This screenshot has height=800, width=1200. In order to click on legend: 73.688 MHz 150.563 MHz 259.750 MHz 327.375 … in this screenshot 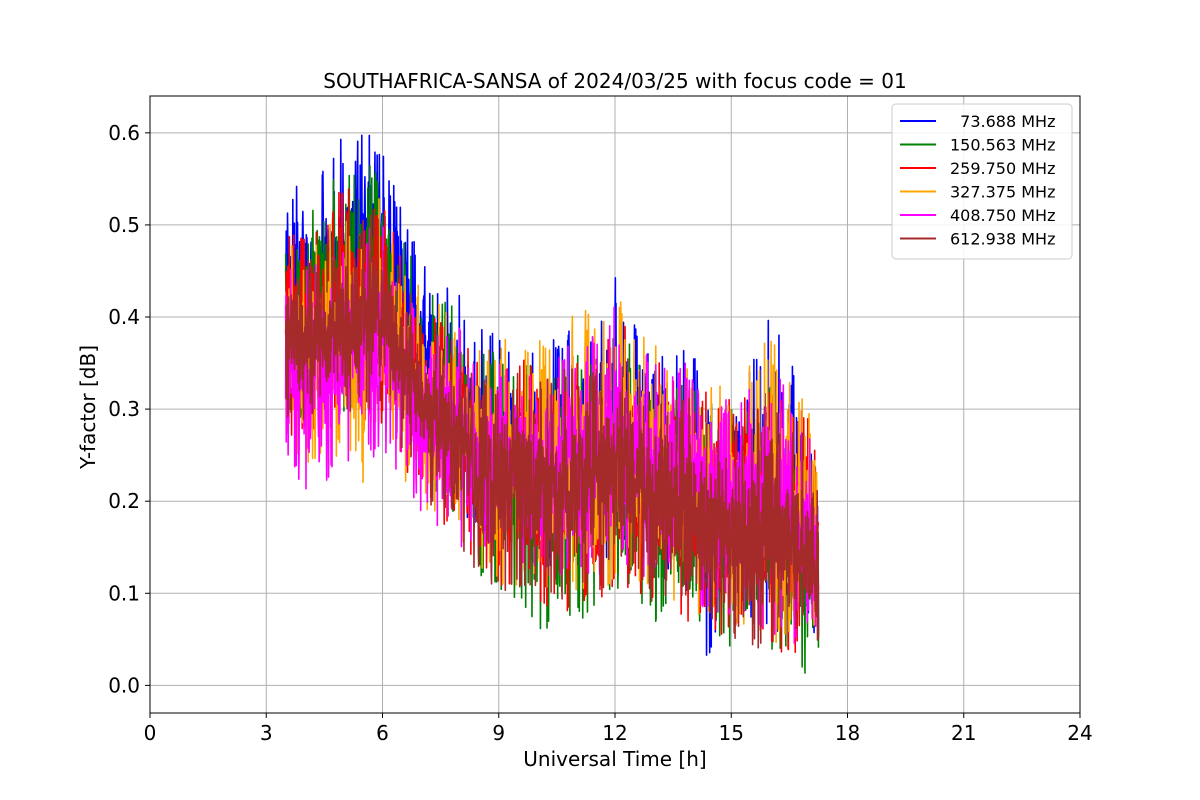, I will do `click(982, 181)`.